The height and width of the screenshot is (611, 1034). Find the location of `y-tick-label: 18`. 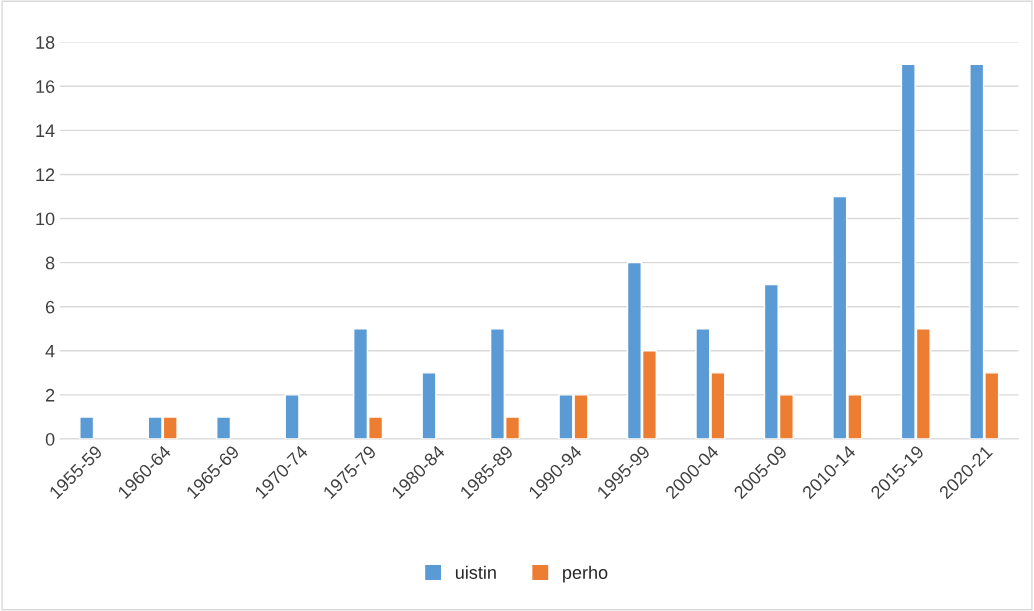

y-tick-label: 18 is located at coordinates (45, 42).